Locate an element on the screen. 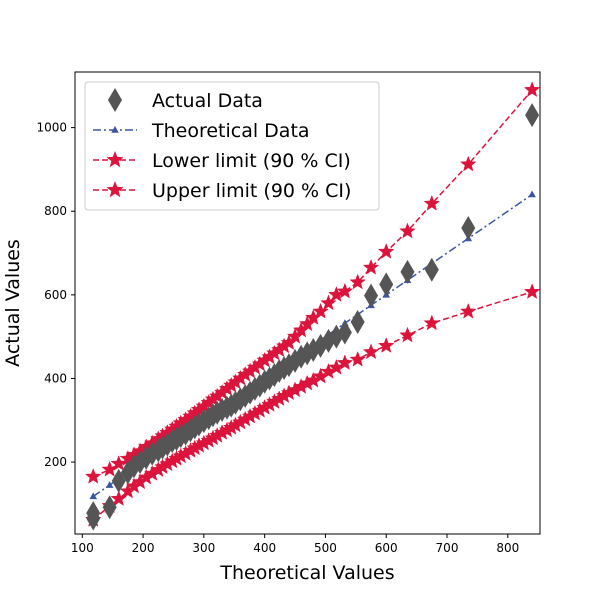  x-tick-label: 100 is located at coordinates (82, 548).